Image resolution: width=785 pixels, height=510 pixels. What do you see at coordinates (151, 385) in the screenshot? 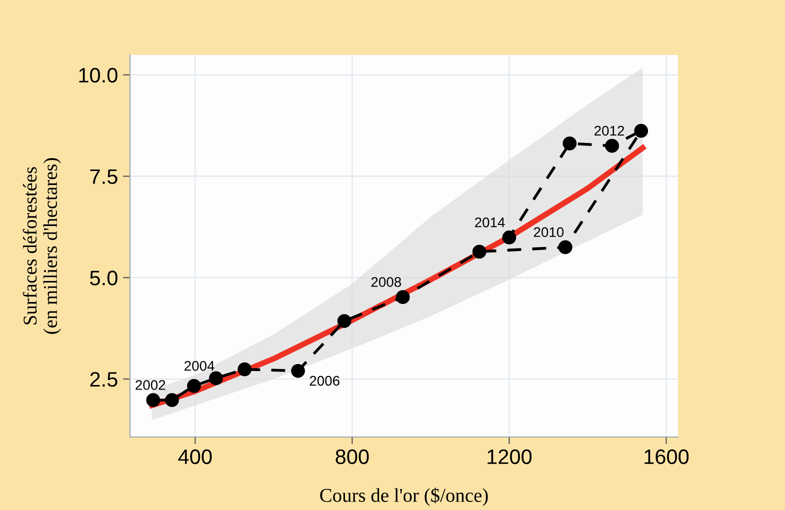
I see `annotation: 2002` at bounding box center [151, 385].